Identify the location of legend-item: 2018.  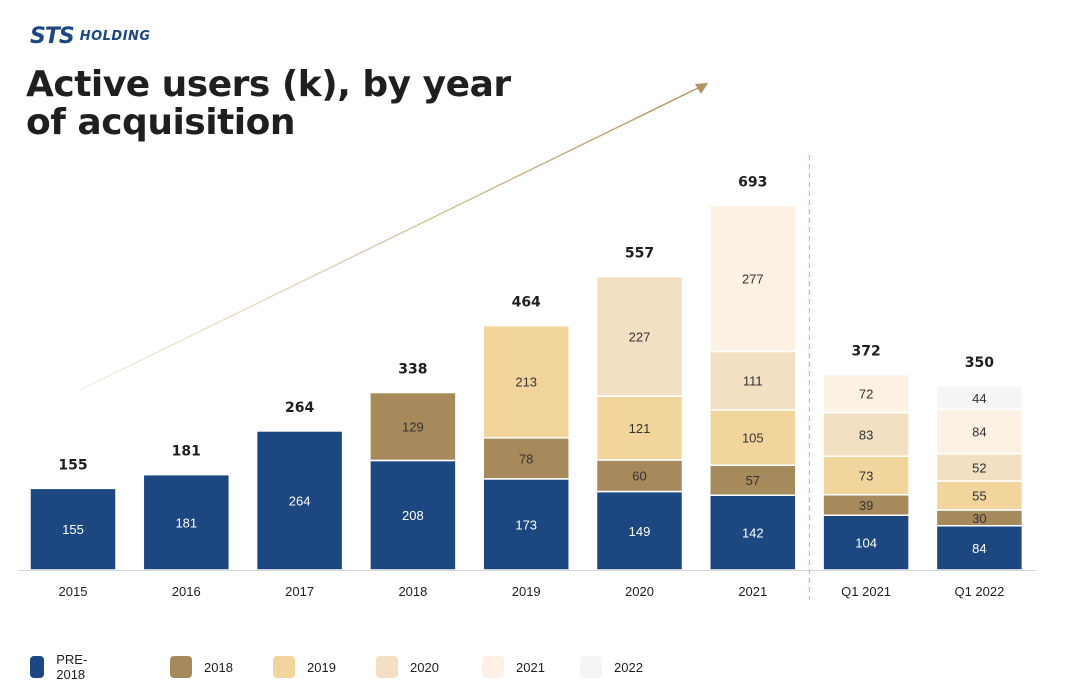
(201, 667).